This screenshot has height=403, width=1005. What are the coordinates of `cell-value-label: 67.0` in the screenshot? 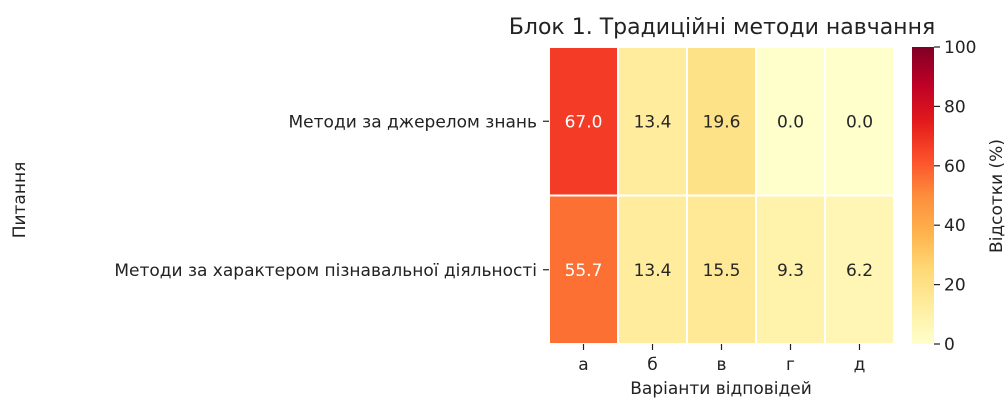 It's located at (584, 122).